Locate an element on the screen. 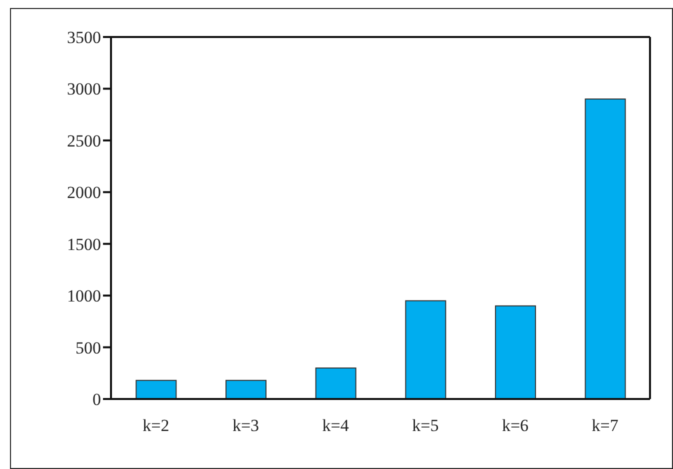 Image resolution: width=673 pixels, height=469 pixels. y-tick-label: 3500 is located at coordinates (84, 38).